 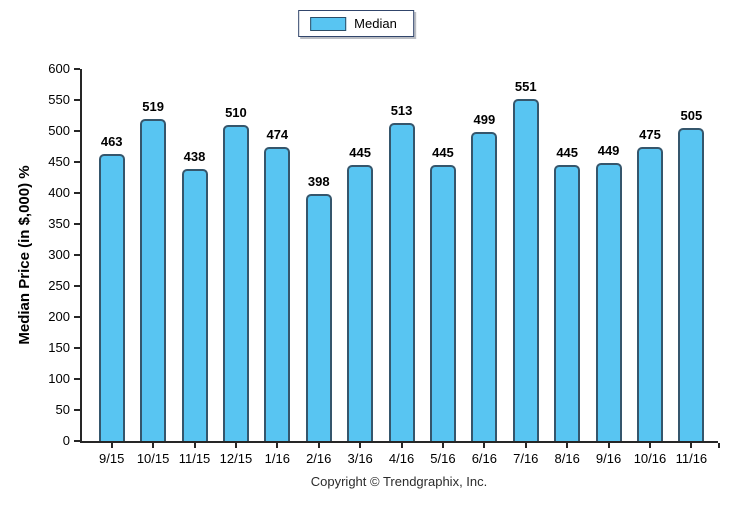 What do you see at coordinates (525, 87) in the screenshot?
I see `bar-value-label: 551` at bounding box center [525, 87].